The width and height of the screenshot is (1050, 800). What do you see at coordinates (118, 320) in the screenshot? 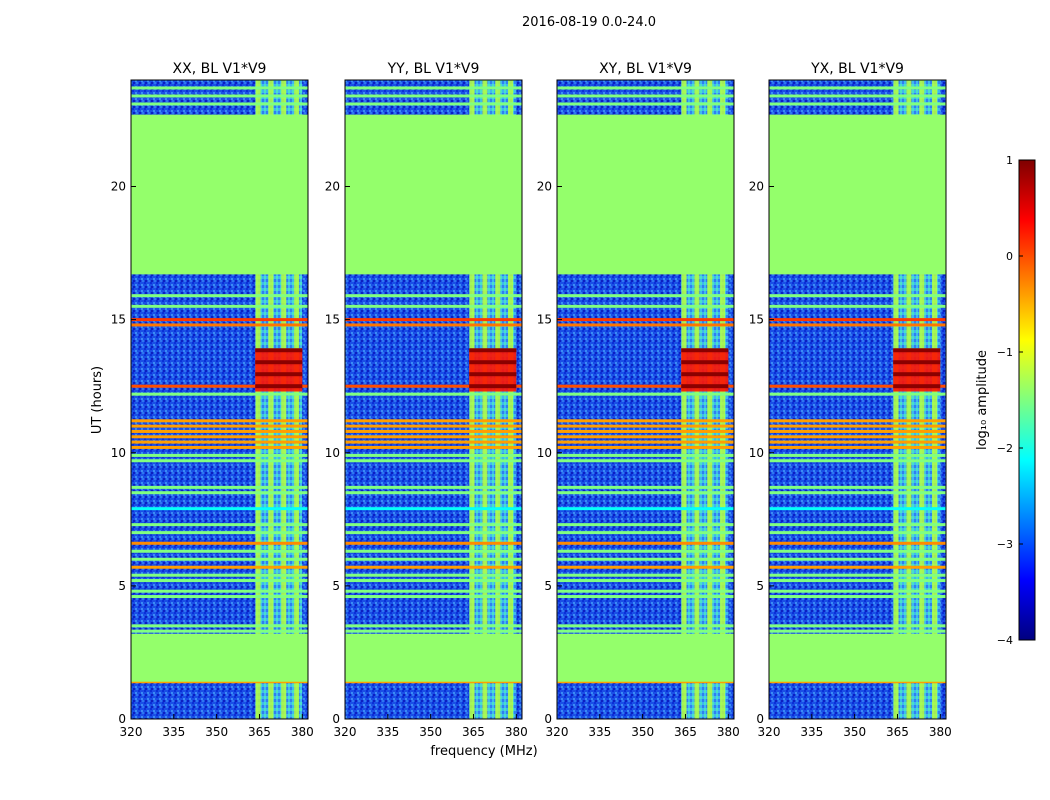
I see `y-tick-label: 15` at bounding box center [118, 320].